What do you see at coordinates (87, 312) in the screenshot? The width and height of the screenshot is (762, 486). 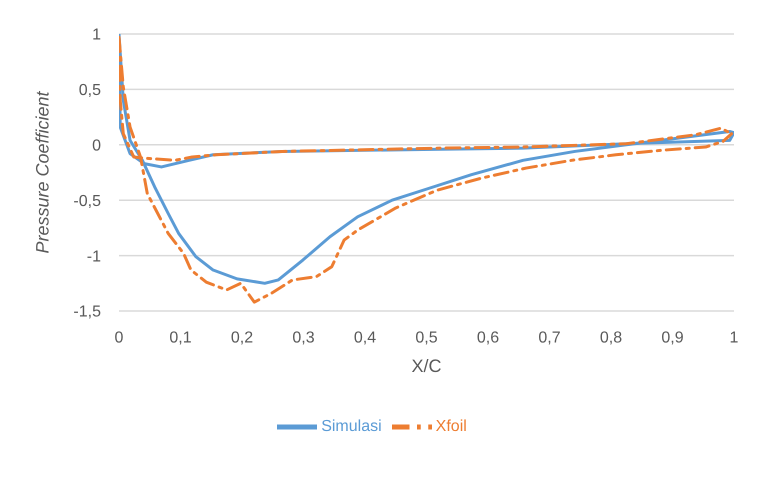 I see `y-tick-label: -1,5` at bounding box center [87, 312].